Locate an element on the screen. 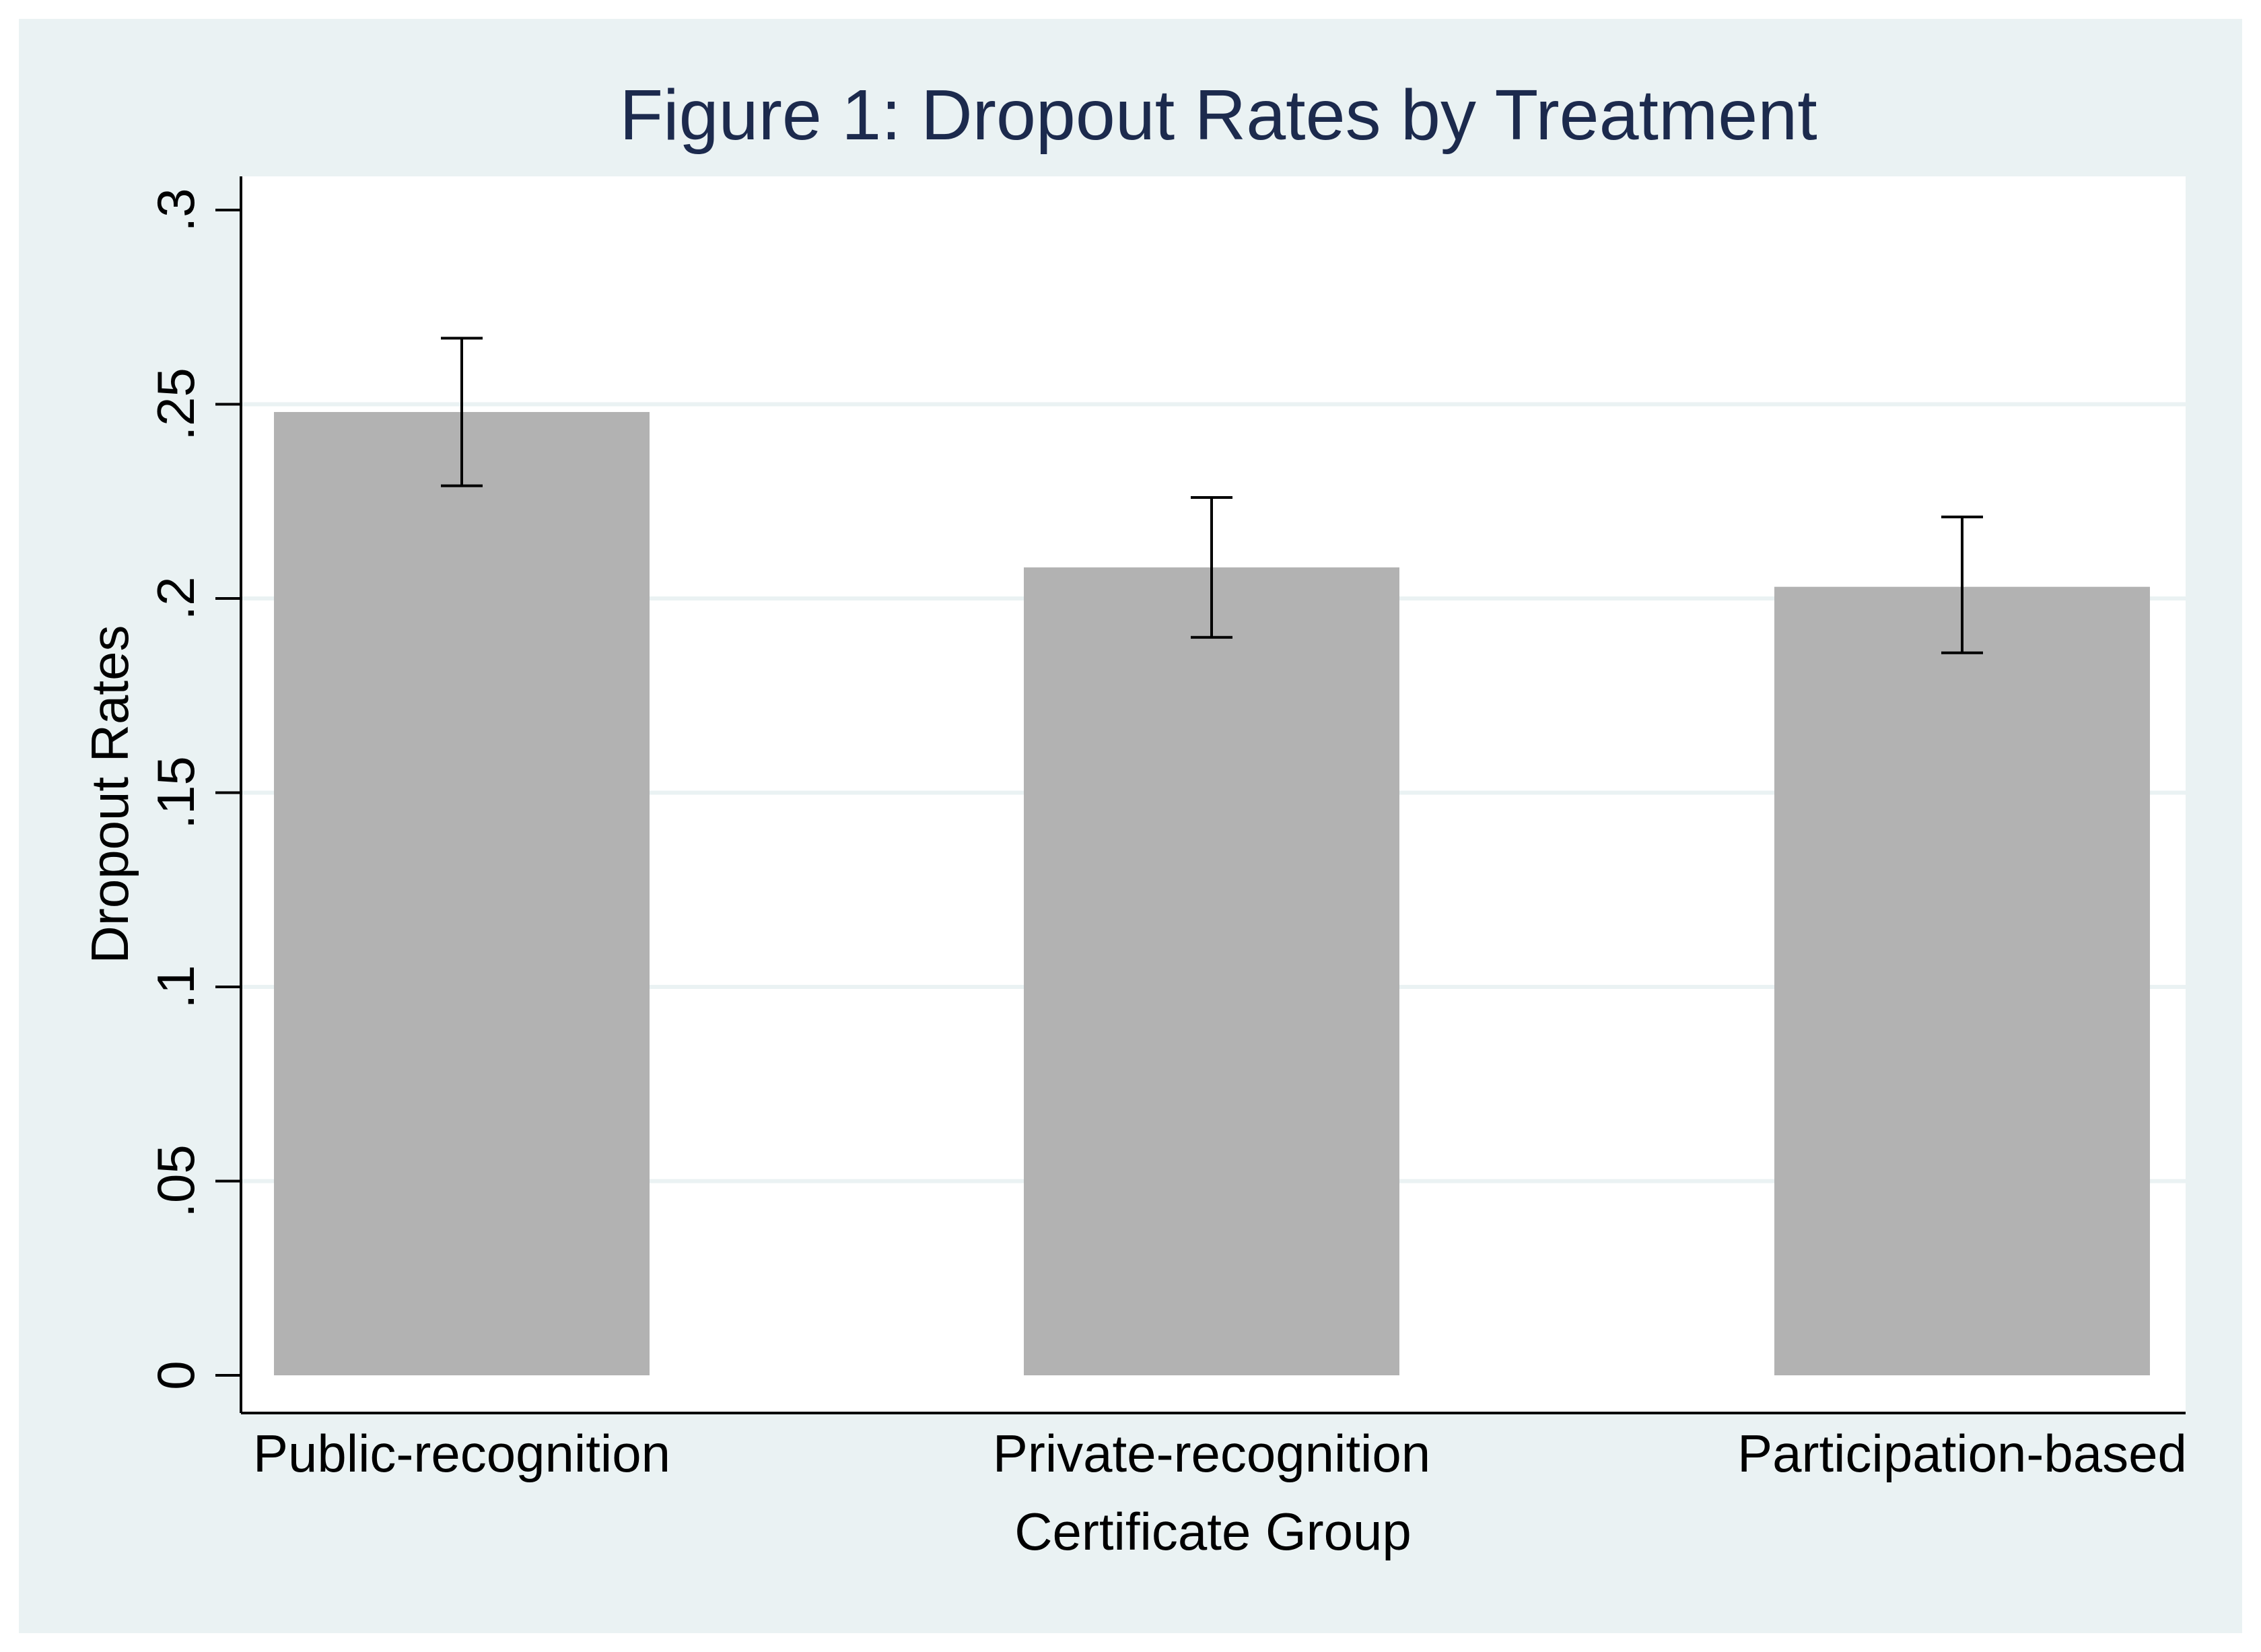 This screenshot has height=1652, width=2261. x-tick-label-2: Private-recognition is located at coordinates (1211, 1453).